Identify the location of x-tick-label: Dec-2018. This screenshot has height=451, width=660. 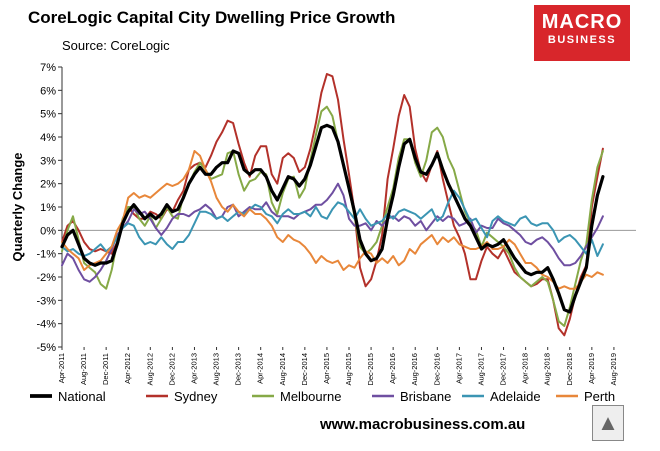
(569, 369).